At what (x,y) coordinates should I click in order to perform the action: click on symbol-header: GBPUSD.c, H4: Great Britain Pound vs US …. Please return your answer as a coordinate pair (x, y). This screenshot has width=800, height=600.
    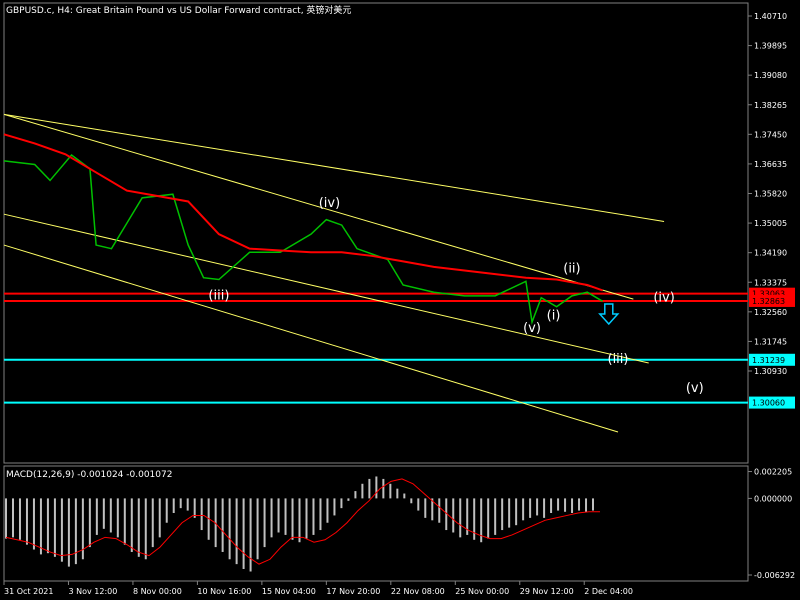
    Looking at the image, I should click on (179, 11).